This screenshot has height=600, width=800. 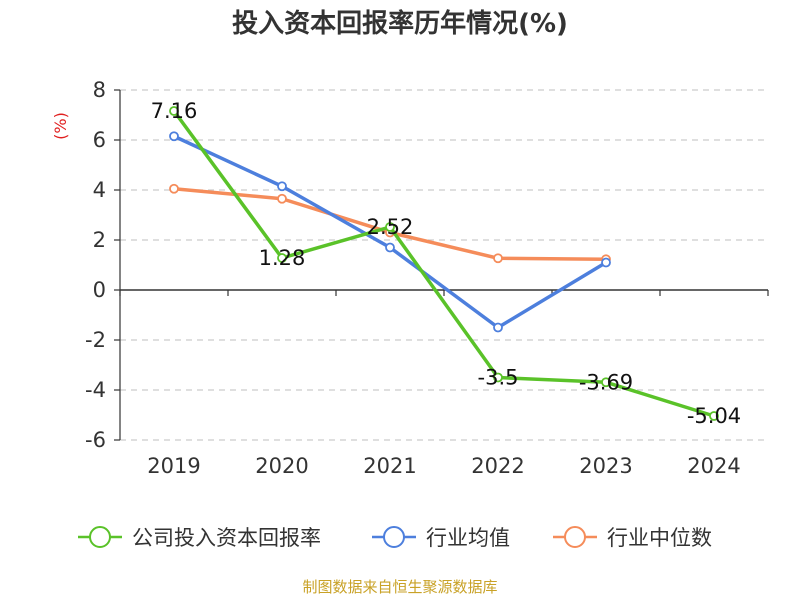 I want to click on y-tick-label: -6, so click(x=95, y=440).